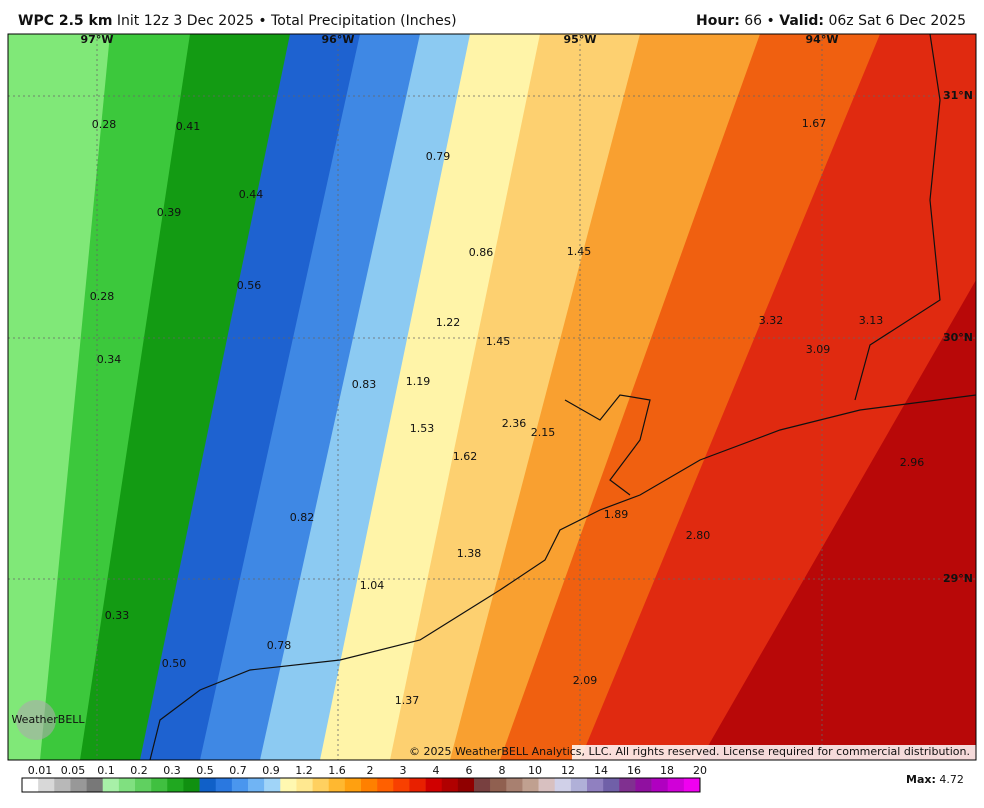 This screenshot has width=984, height=808. I want to click on init: Init 12z 3 Dec 2025, so click(185, 21).